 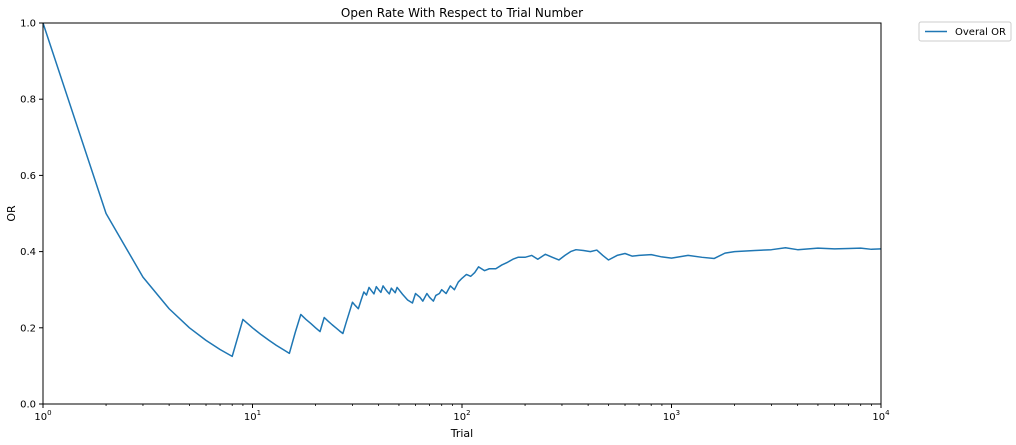 I want to click on y-tick-label: 0.6, so click(x=28, y=176).